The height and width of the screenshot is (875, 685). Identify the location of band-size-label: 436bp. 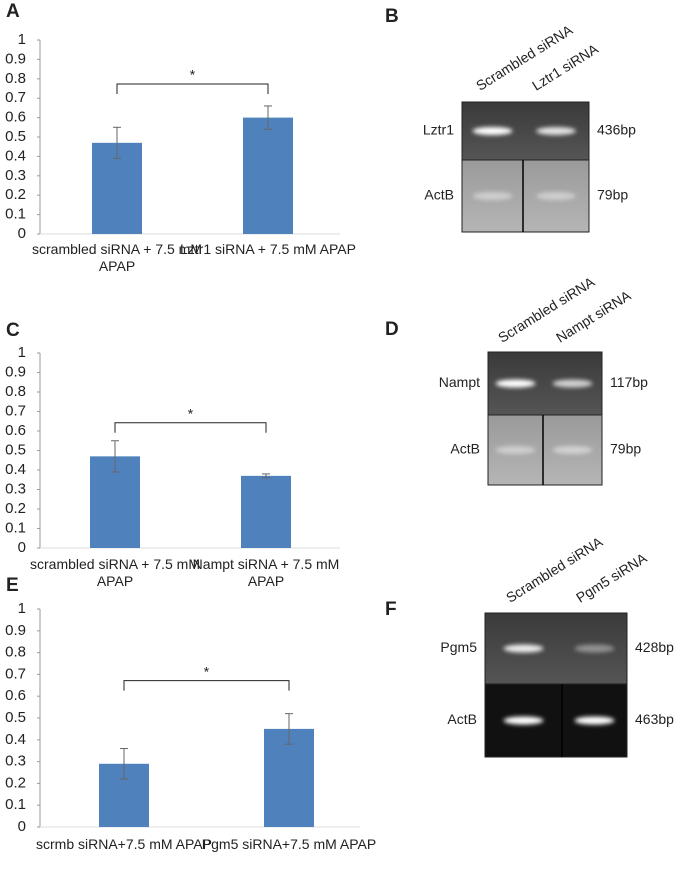
(616, 130).